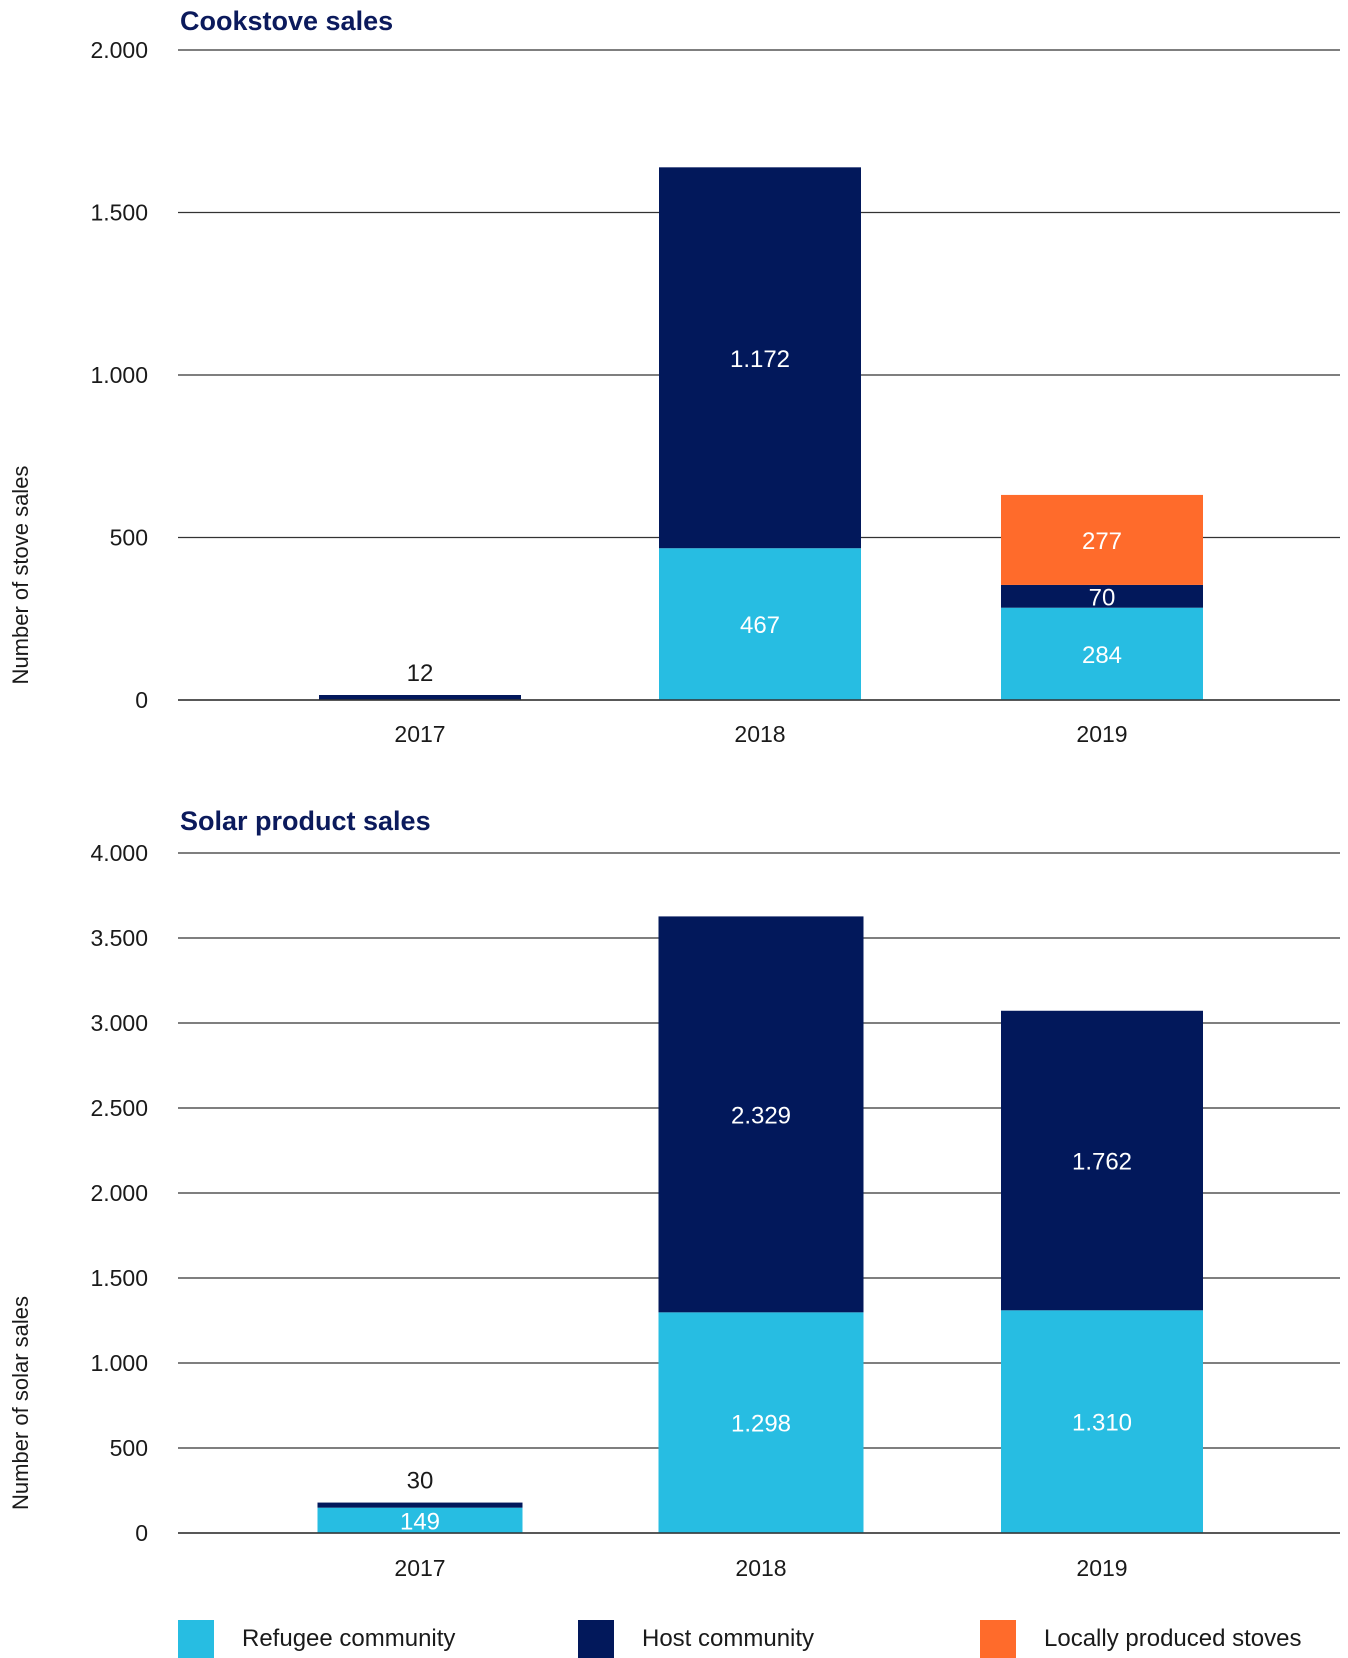  I want to click on legend-swatch-local, so click(998, 1639).